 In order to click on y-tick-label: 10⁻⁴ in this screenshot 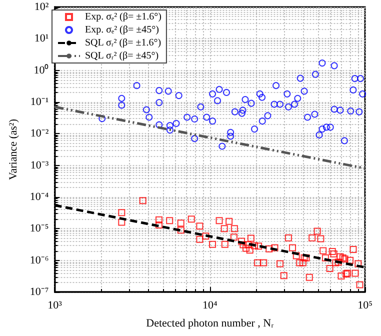, I will do `click(39, 197)`.